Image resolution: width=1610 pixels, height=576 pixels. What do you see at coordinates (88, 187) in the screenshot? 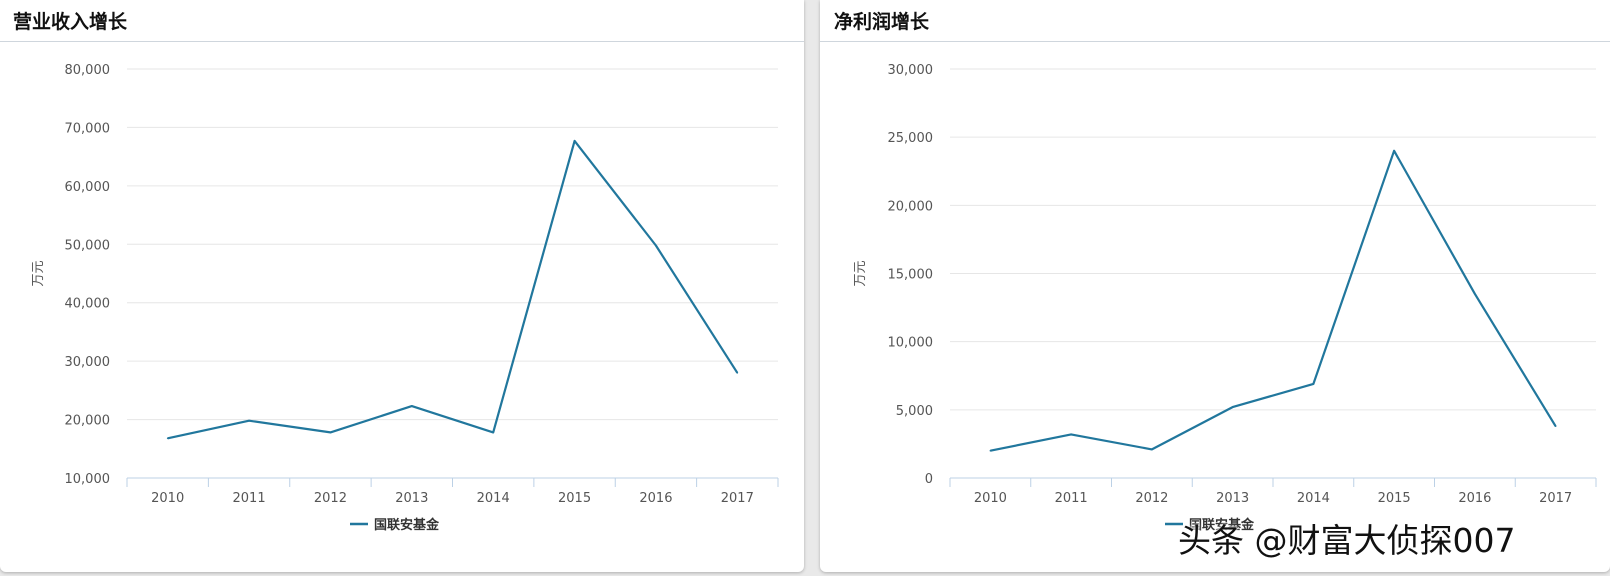
I see `y-tick-label: 60,000` at bounding box center [88, 187].